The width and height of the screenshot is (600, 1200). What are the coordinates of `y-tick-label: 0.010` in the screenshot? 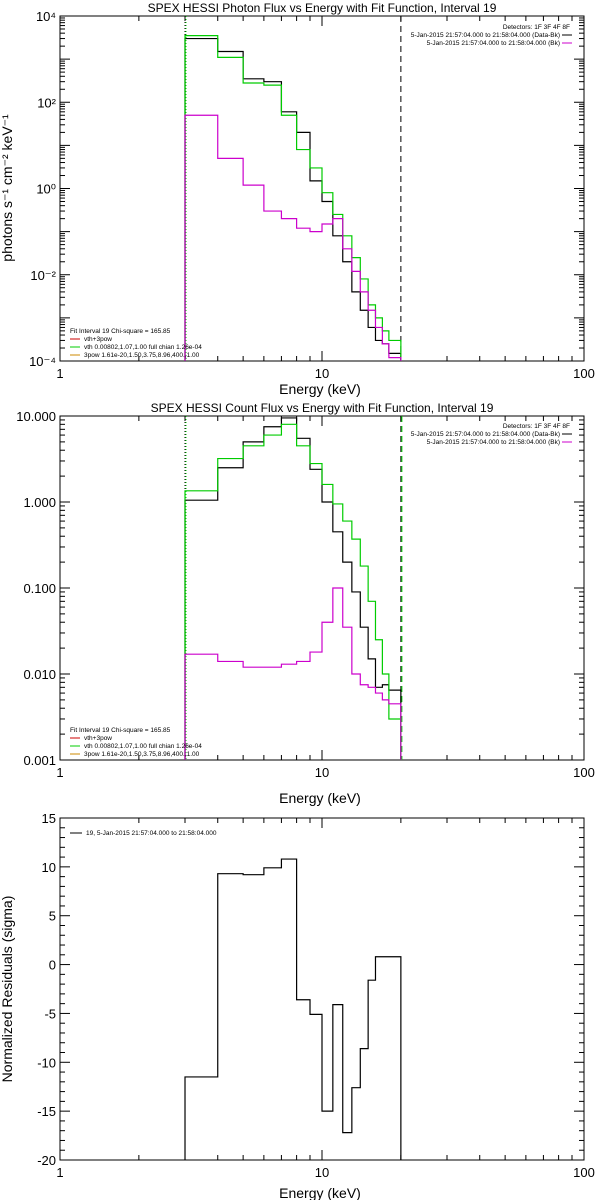 It's located at (39, 674).